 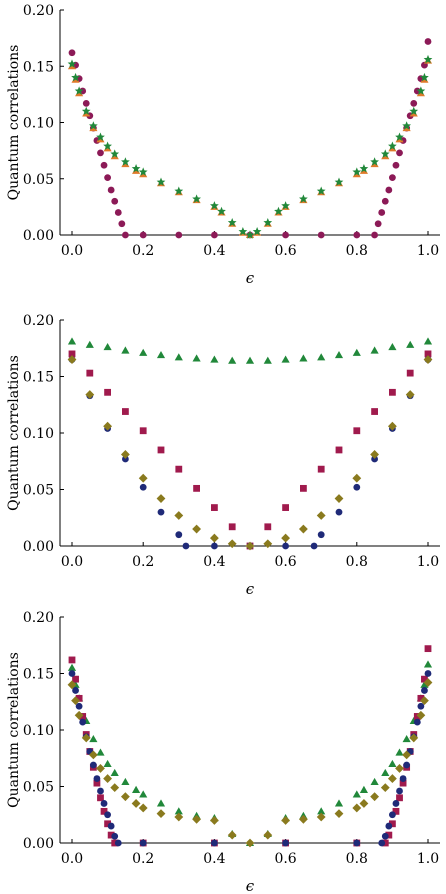 What do you see at coordinates (428, 859) in the screenshot?
I see `x-tick-label: 1.0` at bounding box center [428, 859].